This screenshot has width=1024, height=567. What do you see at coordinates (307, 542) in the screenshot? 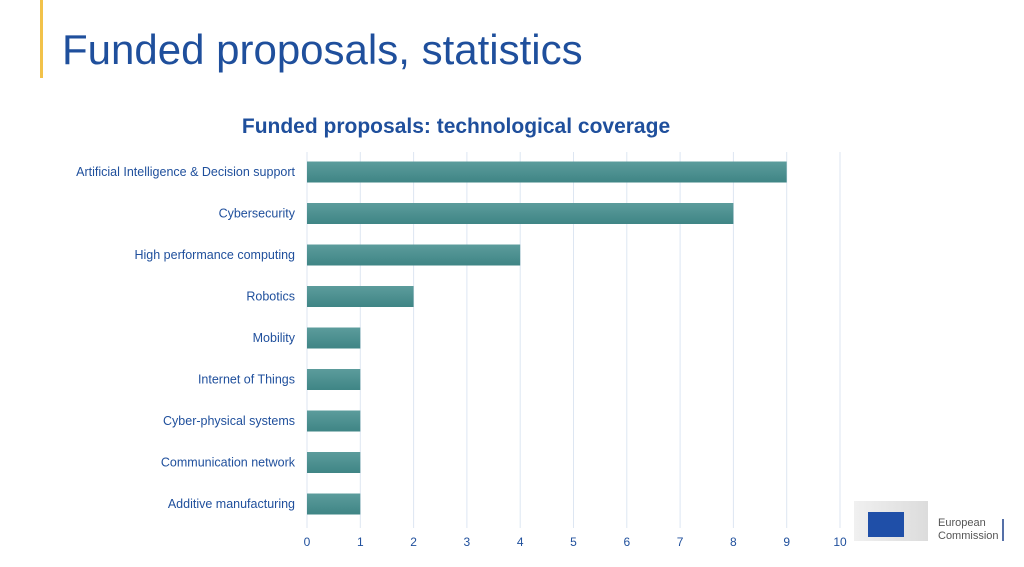
I see `x-tick-label: 0` at bounding box center [307, 542].